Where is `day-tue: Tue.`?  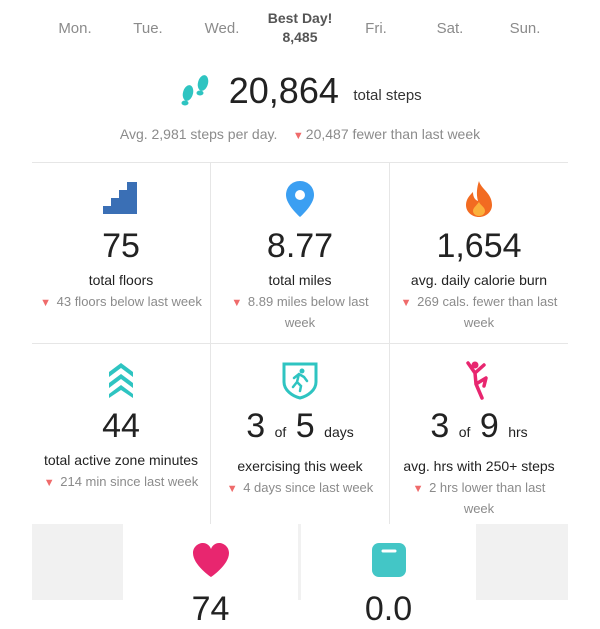 day-tue: Tue. is located at coordinates (148, 28).